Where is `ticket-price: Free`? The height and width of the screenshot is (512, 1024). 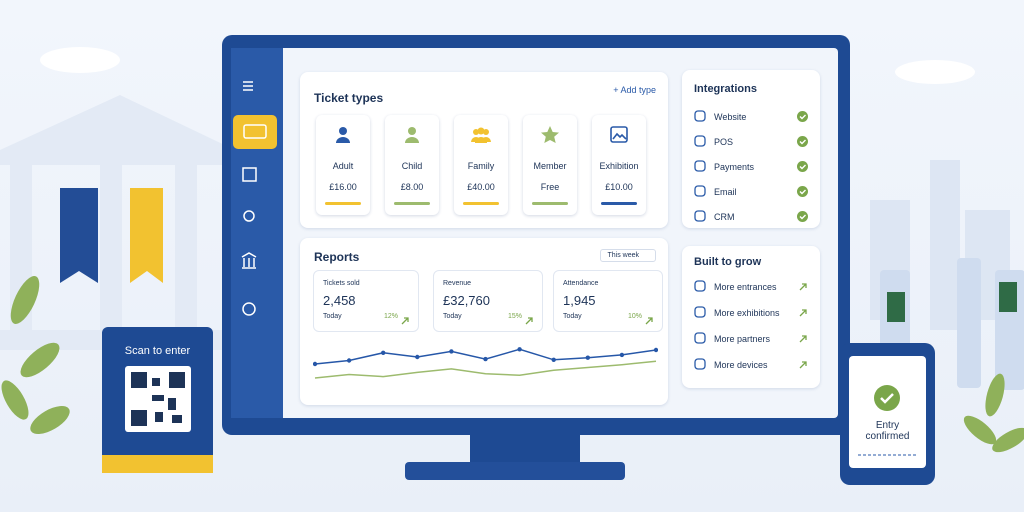 ticket-price: Free is located at coordinates (550, 187).